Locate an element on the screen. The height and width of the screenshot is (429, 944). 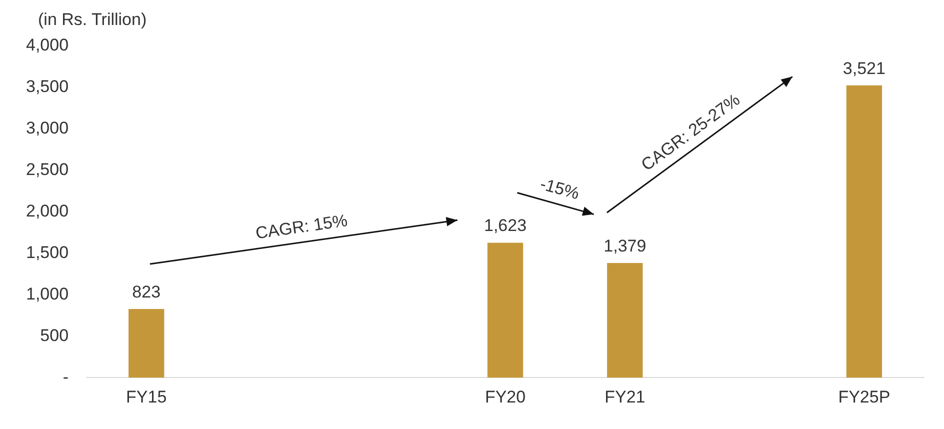
y-tick-label: 3,000 is located at coordinates (47, 128).